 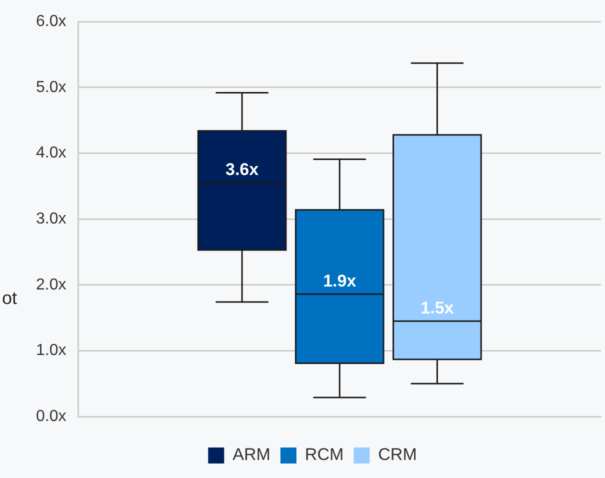 I want to click on y-tick-label: 5.0x, so click(x=51, y=87).